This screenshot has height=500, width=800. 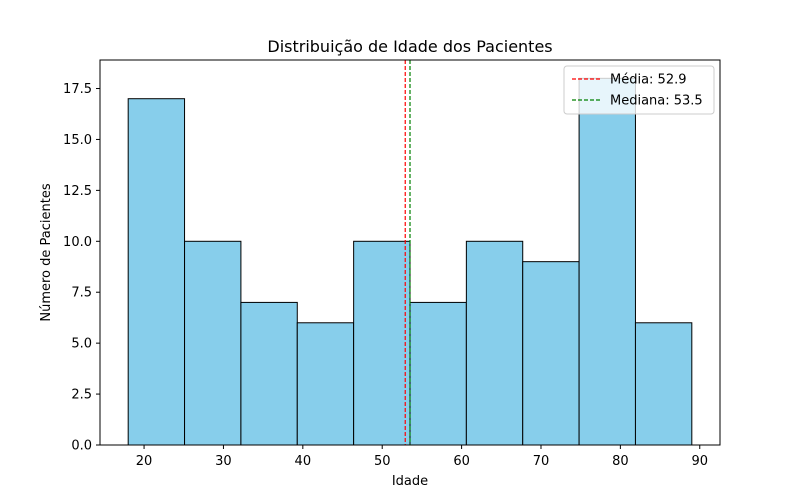 I want to click on x-tick-label: 90, so click(x=699, y=461).